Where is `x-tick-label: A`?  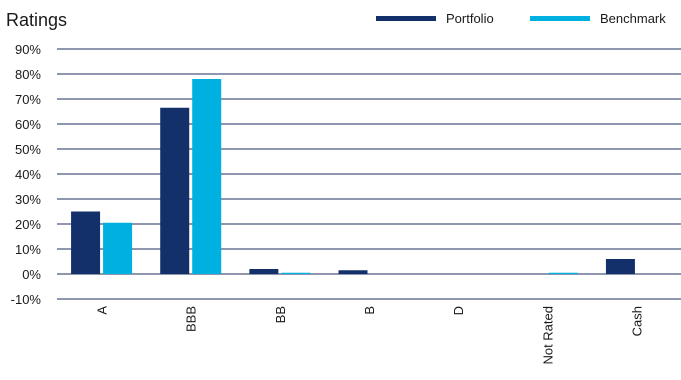
x-tick-label: A is located at coordinates (102, 310).